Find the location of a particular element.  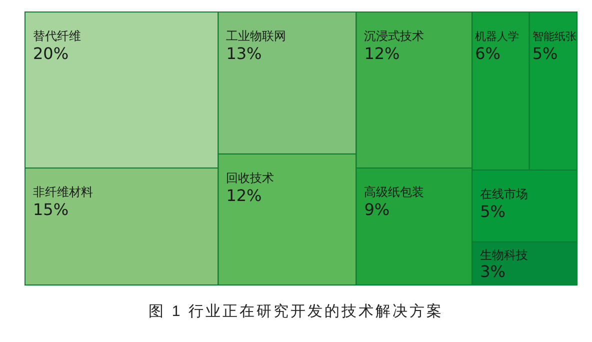

caption: 图 1 行业正在研究开发的技术解决方案 is located at coordinates (296, 311).